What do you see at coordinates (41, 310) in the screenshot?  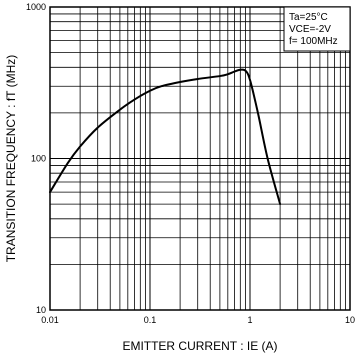 I see `y-tick-label: 10` at bounding box center [41, 310].